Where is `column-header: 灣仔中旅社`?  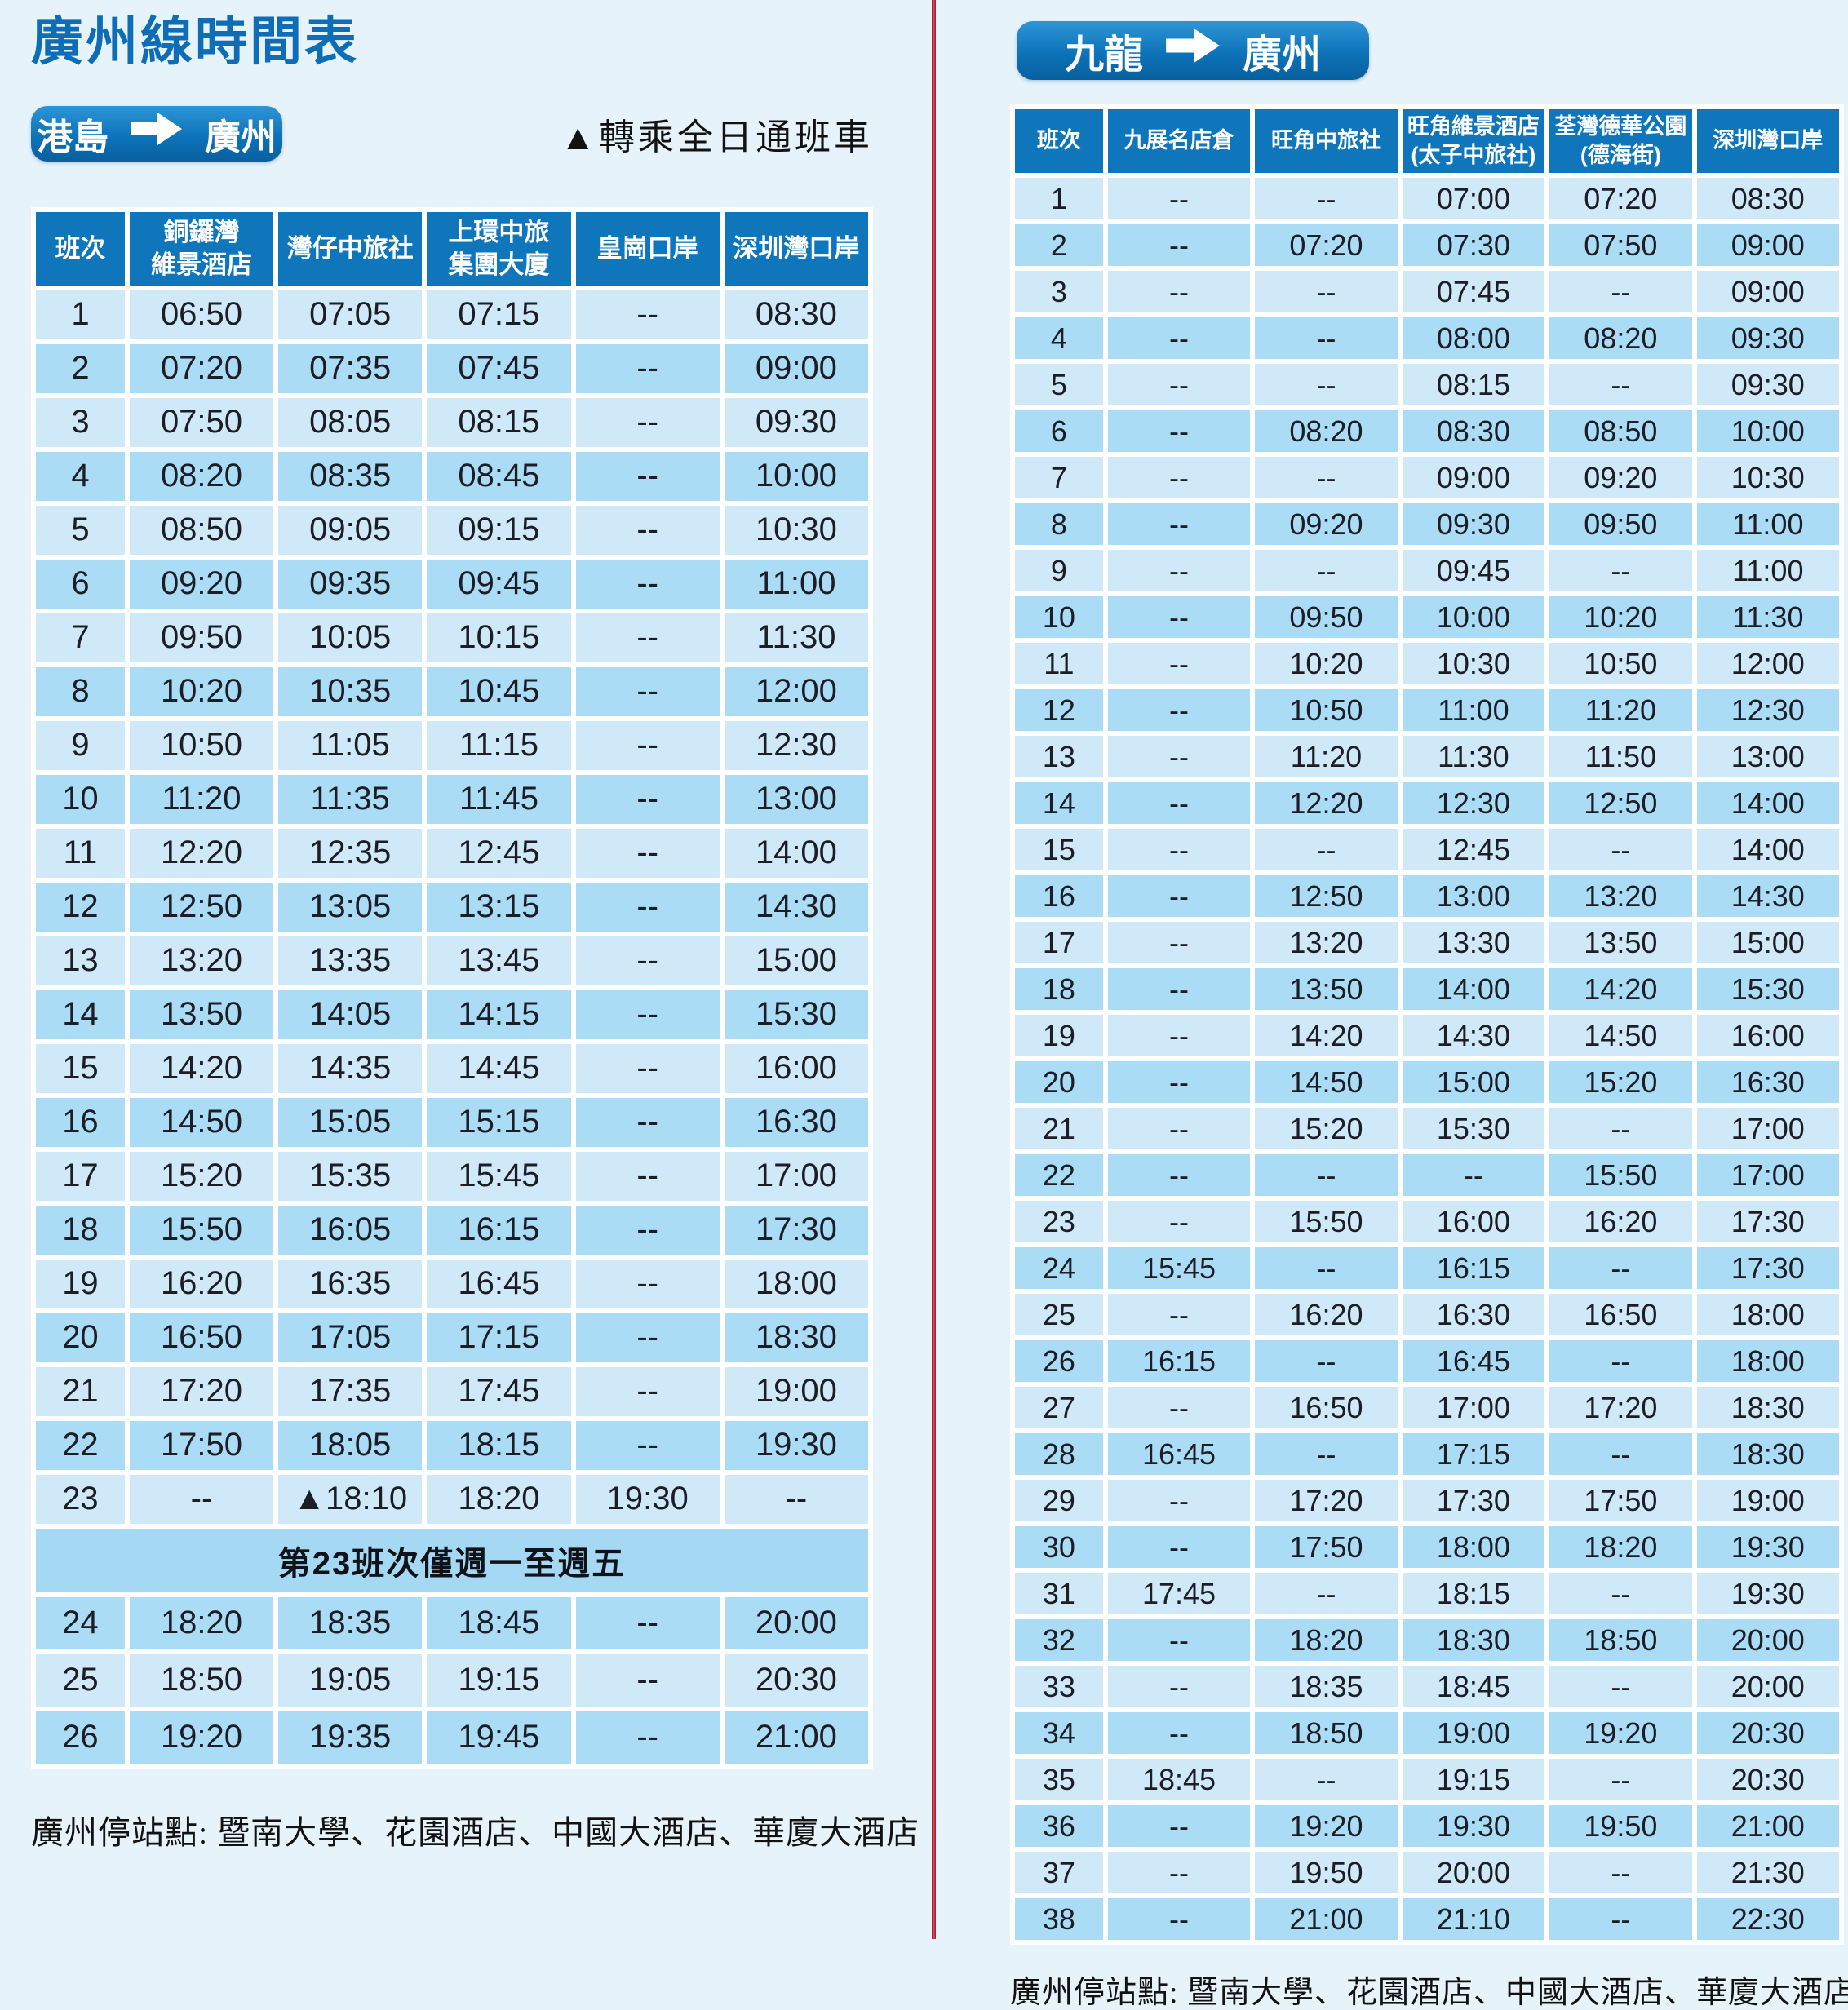
column-header: 灣仔中旅社 is located at coordinates (350, 248).